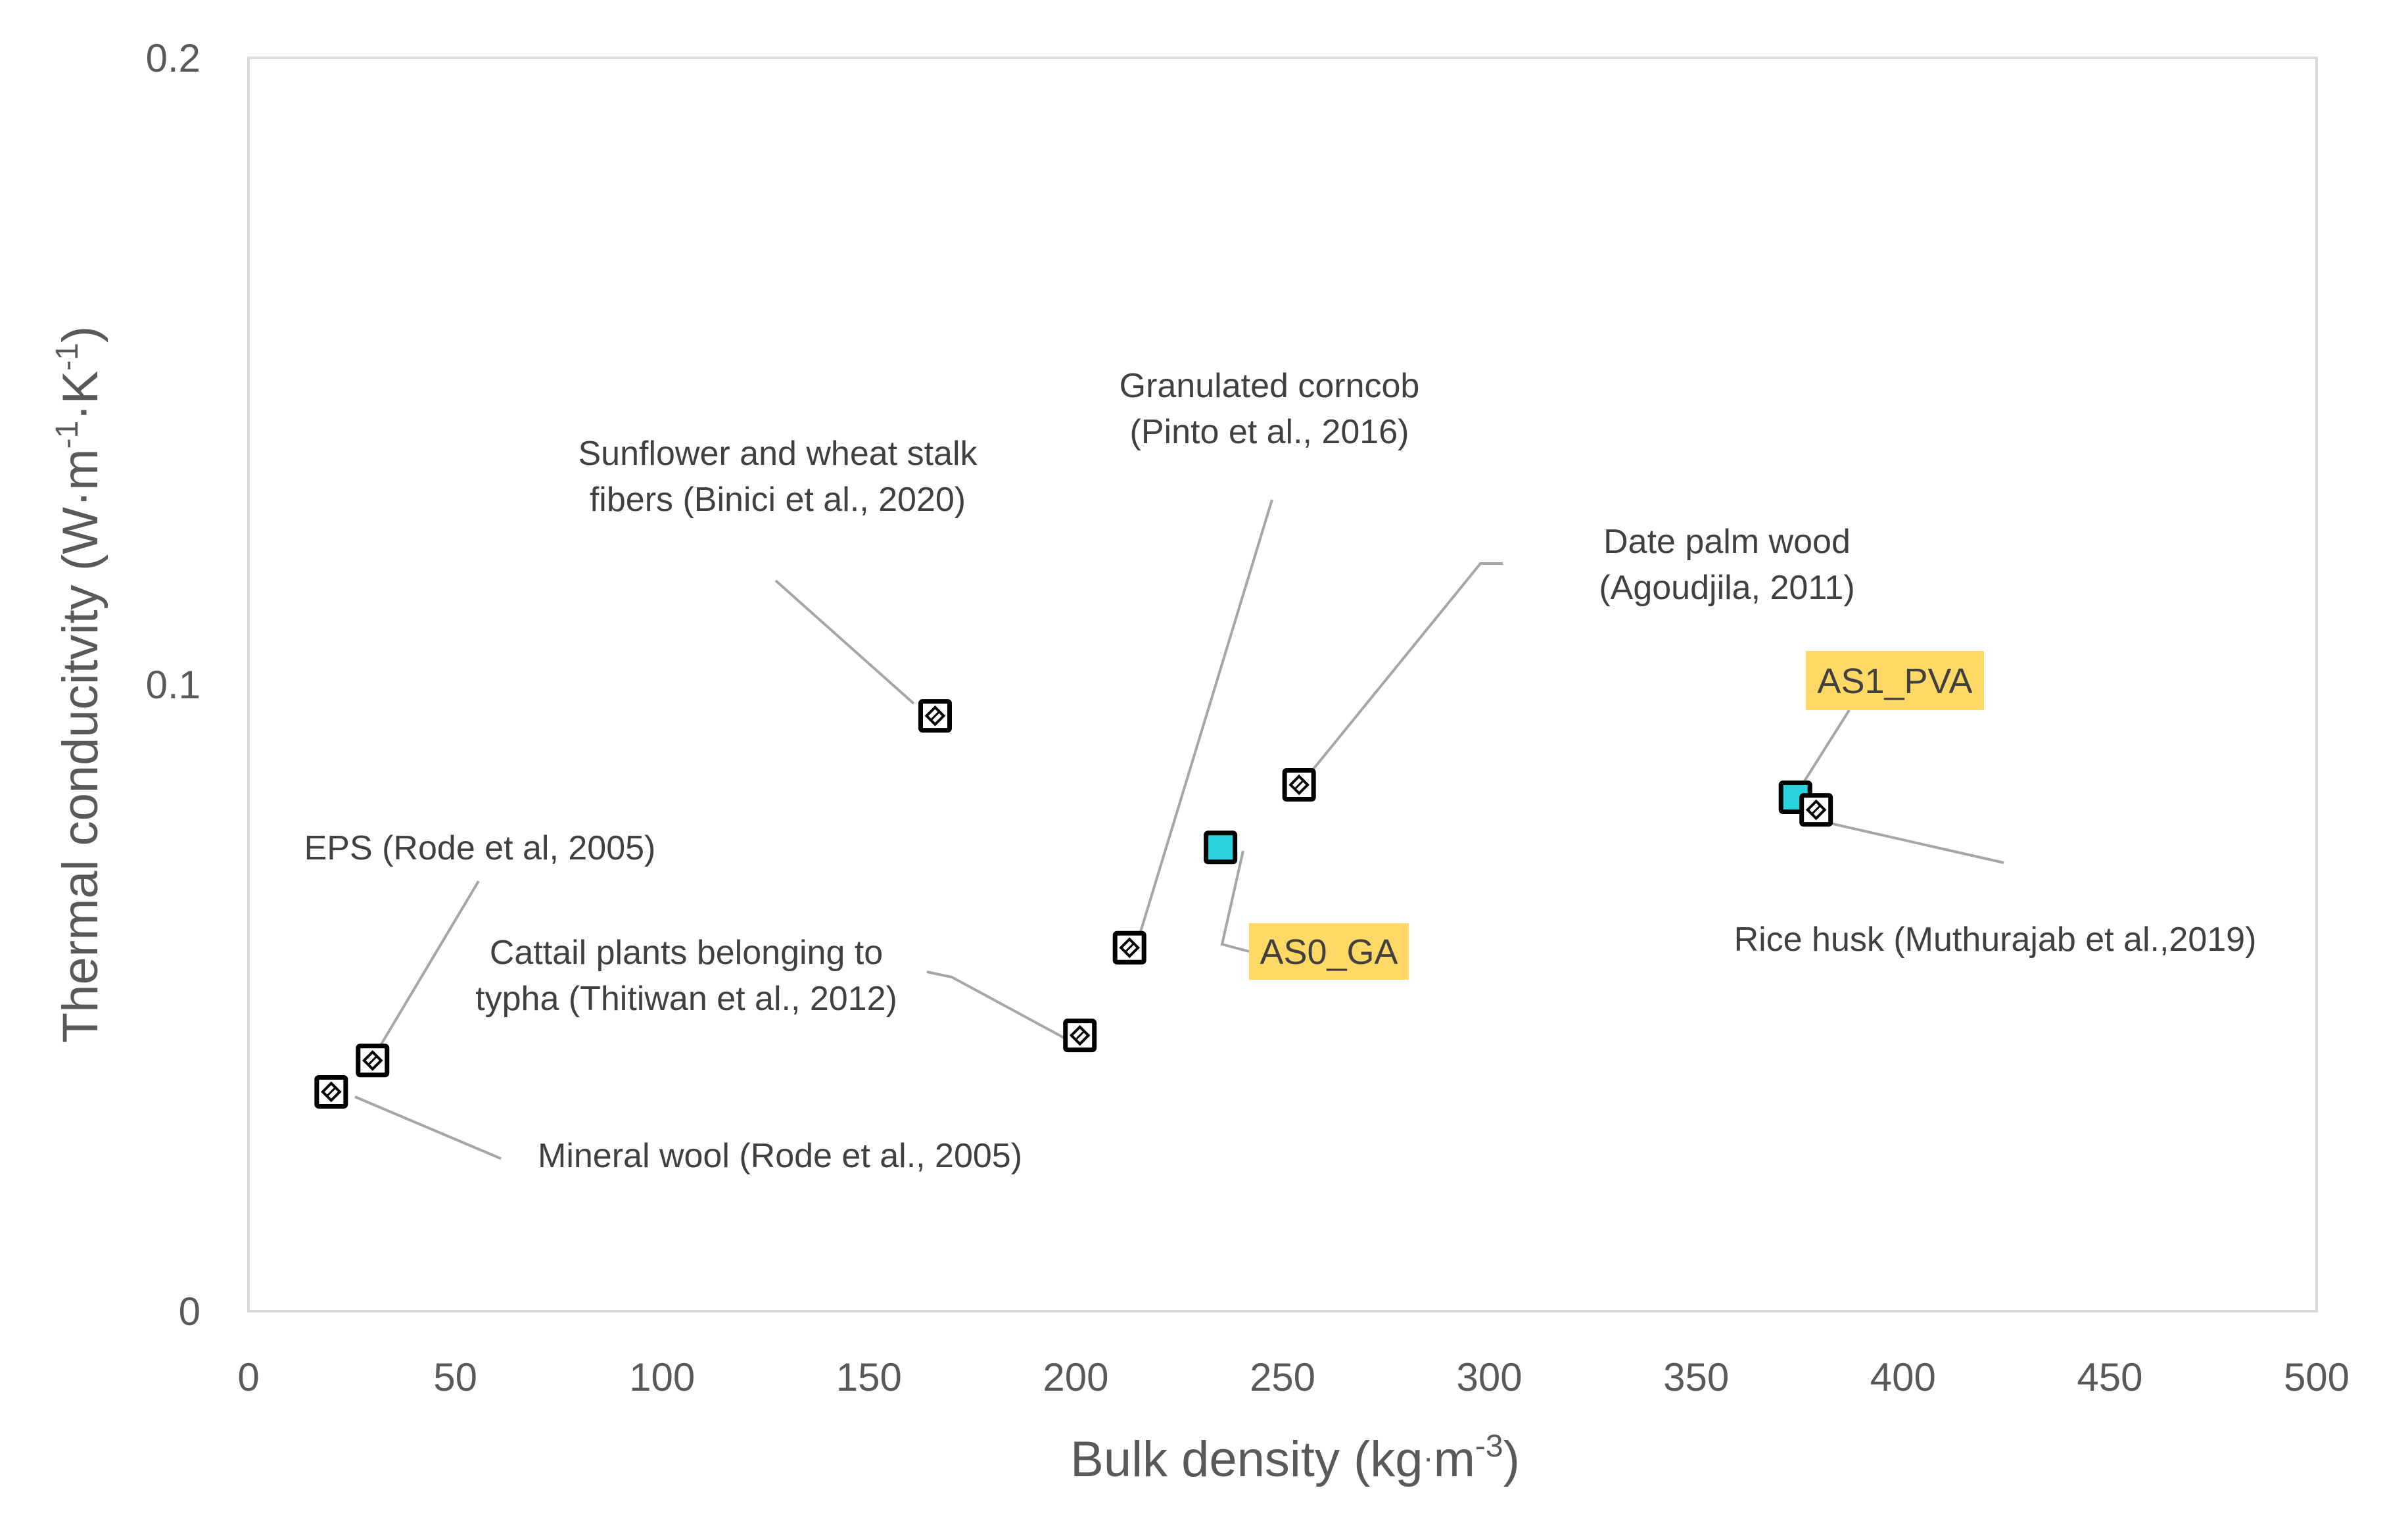 The width and height of the screenshot is (2408, 1515). What do you see at coordinates (1727, 542) in the screenshot?
I see `label-line: Date palm wood` at bounding box center [1727, 542].